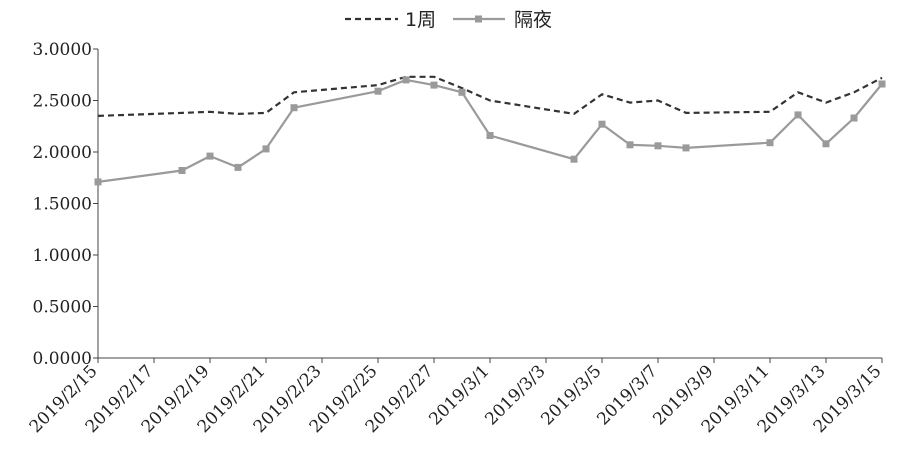  I want to click on legend: 1周 隔夜, so click(448, 20).